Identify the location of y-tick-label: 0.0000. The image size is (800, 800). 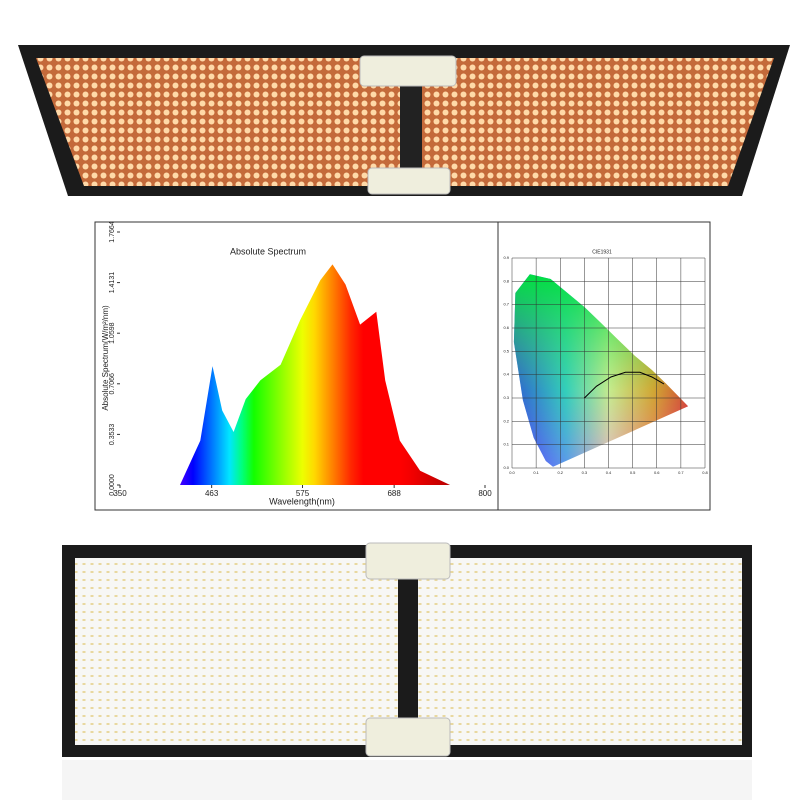
(112, 485).